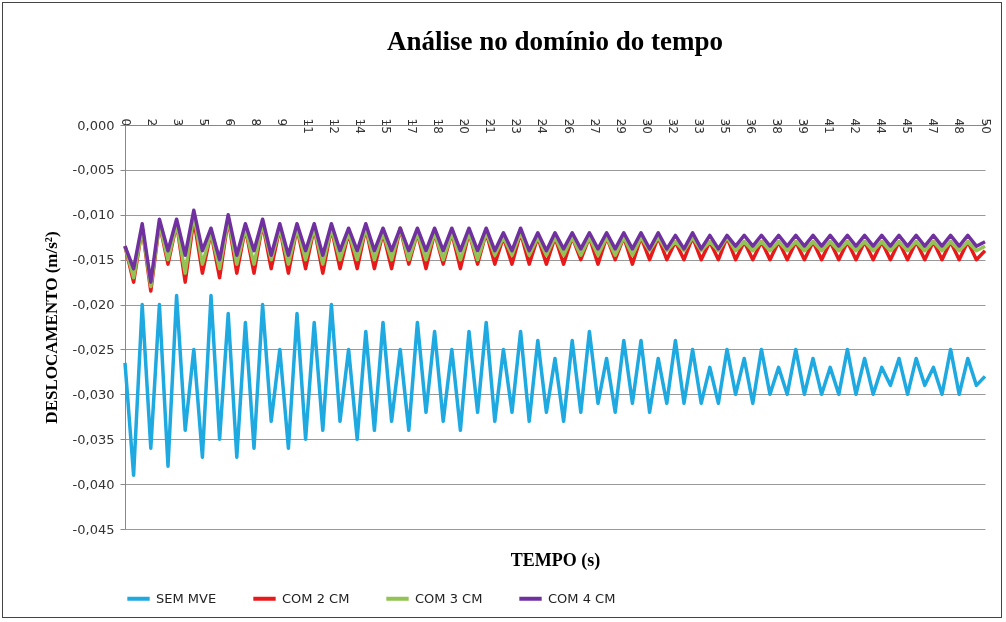 The width and height of the screenshot is (1006, 622). Describe the element at coordinates (93, 439) in the screenshot. I see `y-tick-label: -0,035` at that location.